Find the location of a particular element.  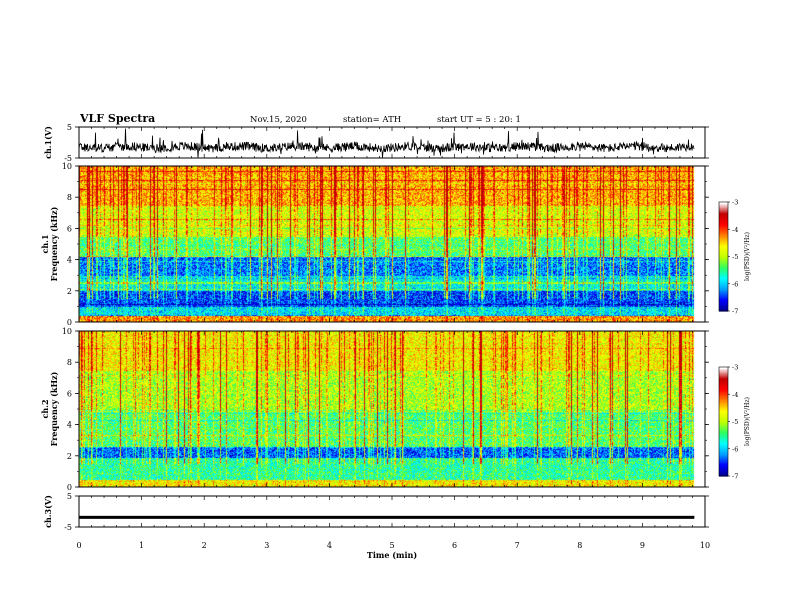

x-tick-label: 2 is located at coordinates (204, 545).